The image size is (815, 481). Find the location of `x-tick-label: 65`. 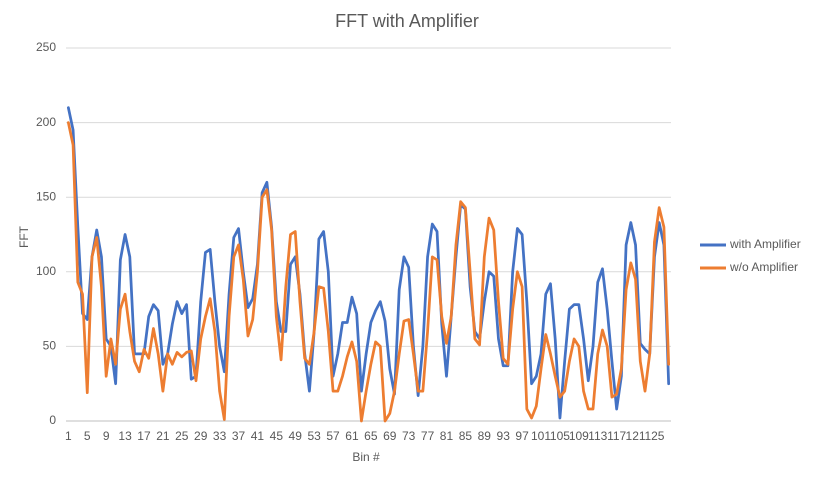

x-tick-label: 65 is located at coordinates (371, 436).